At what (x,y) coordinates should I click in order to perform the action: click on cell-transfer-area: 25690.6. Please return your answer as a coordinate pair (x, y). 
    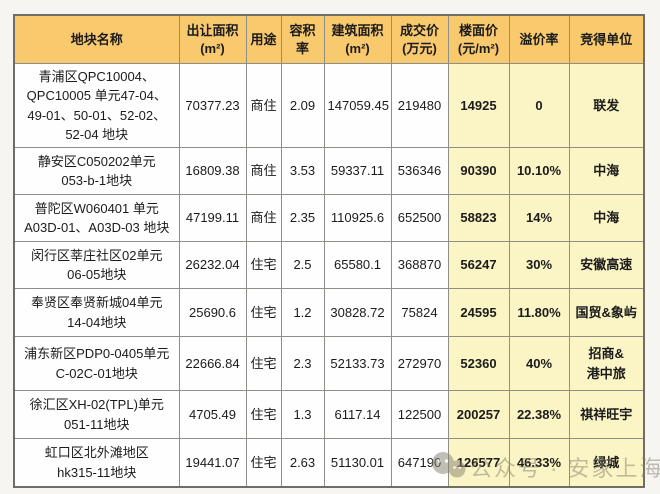
    Looking at the image, I should click on (212, 312).